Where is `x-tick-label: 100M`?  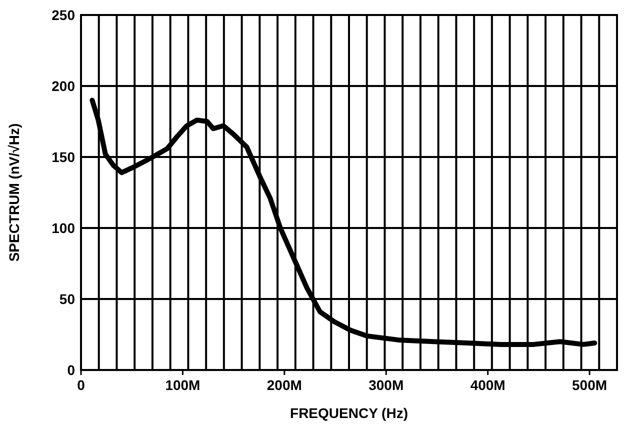 x-tick-label: 100M is located at coordinates (182, 385).